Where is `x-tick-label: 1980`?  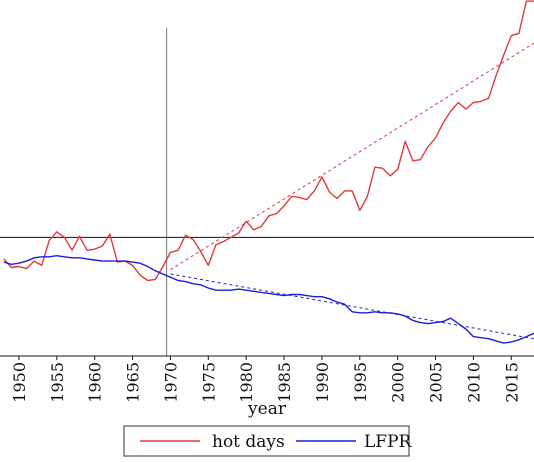
x-tick-label: 1980 is located at coordinates (246, 382).